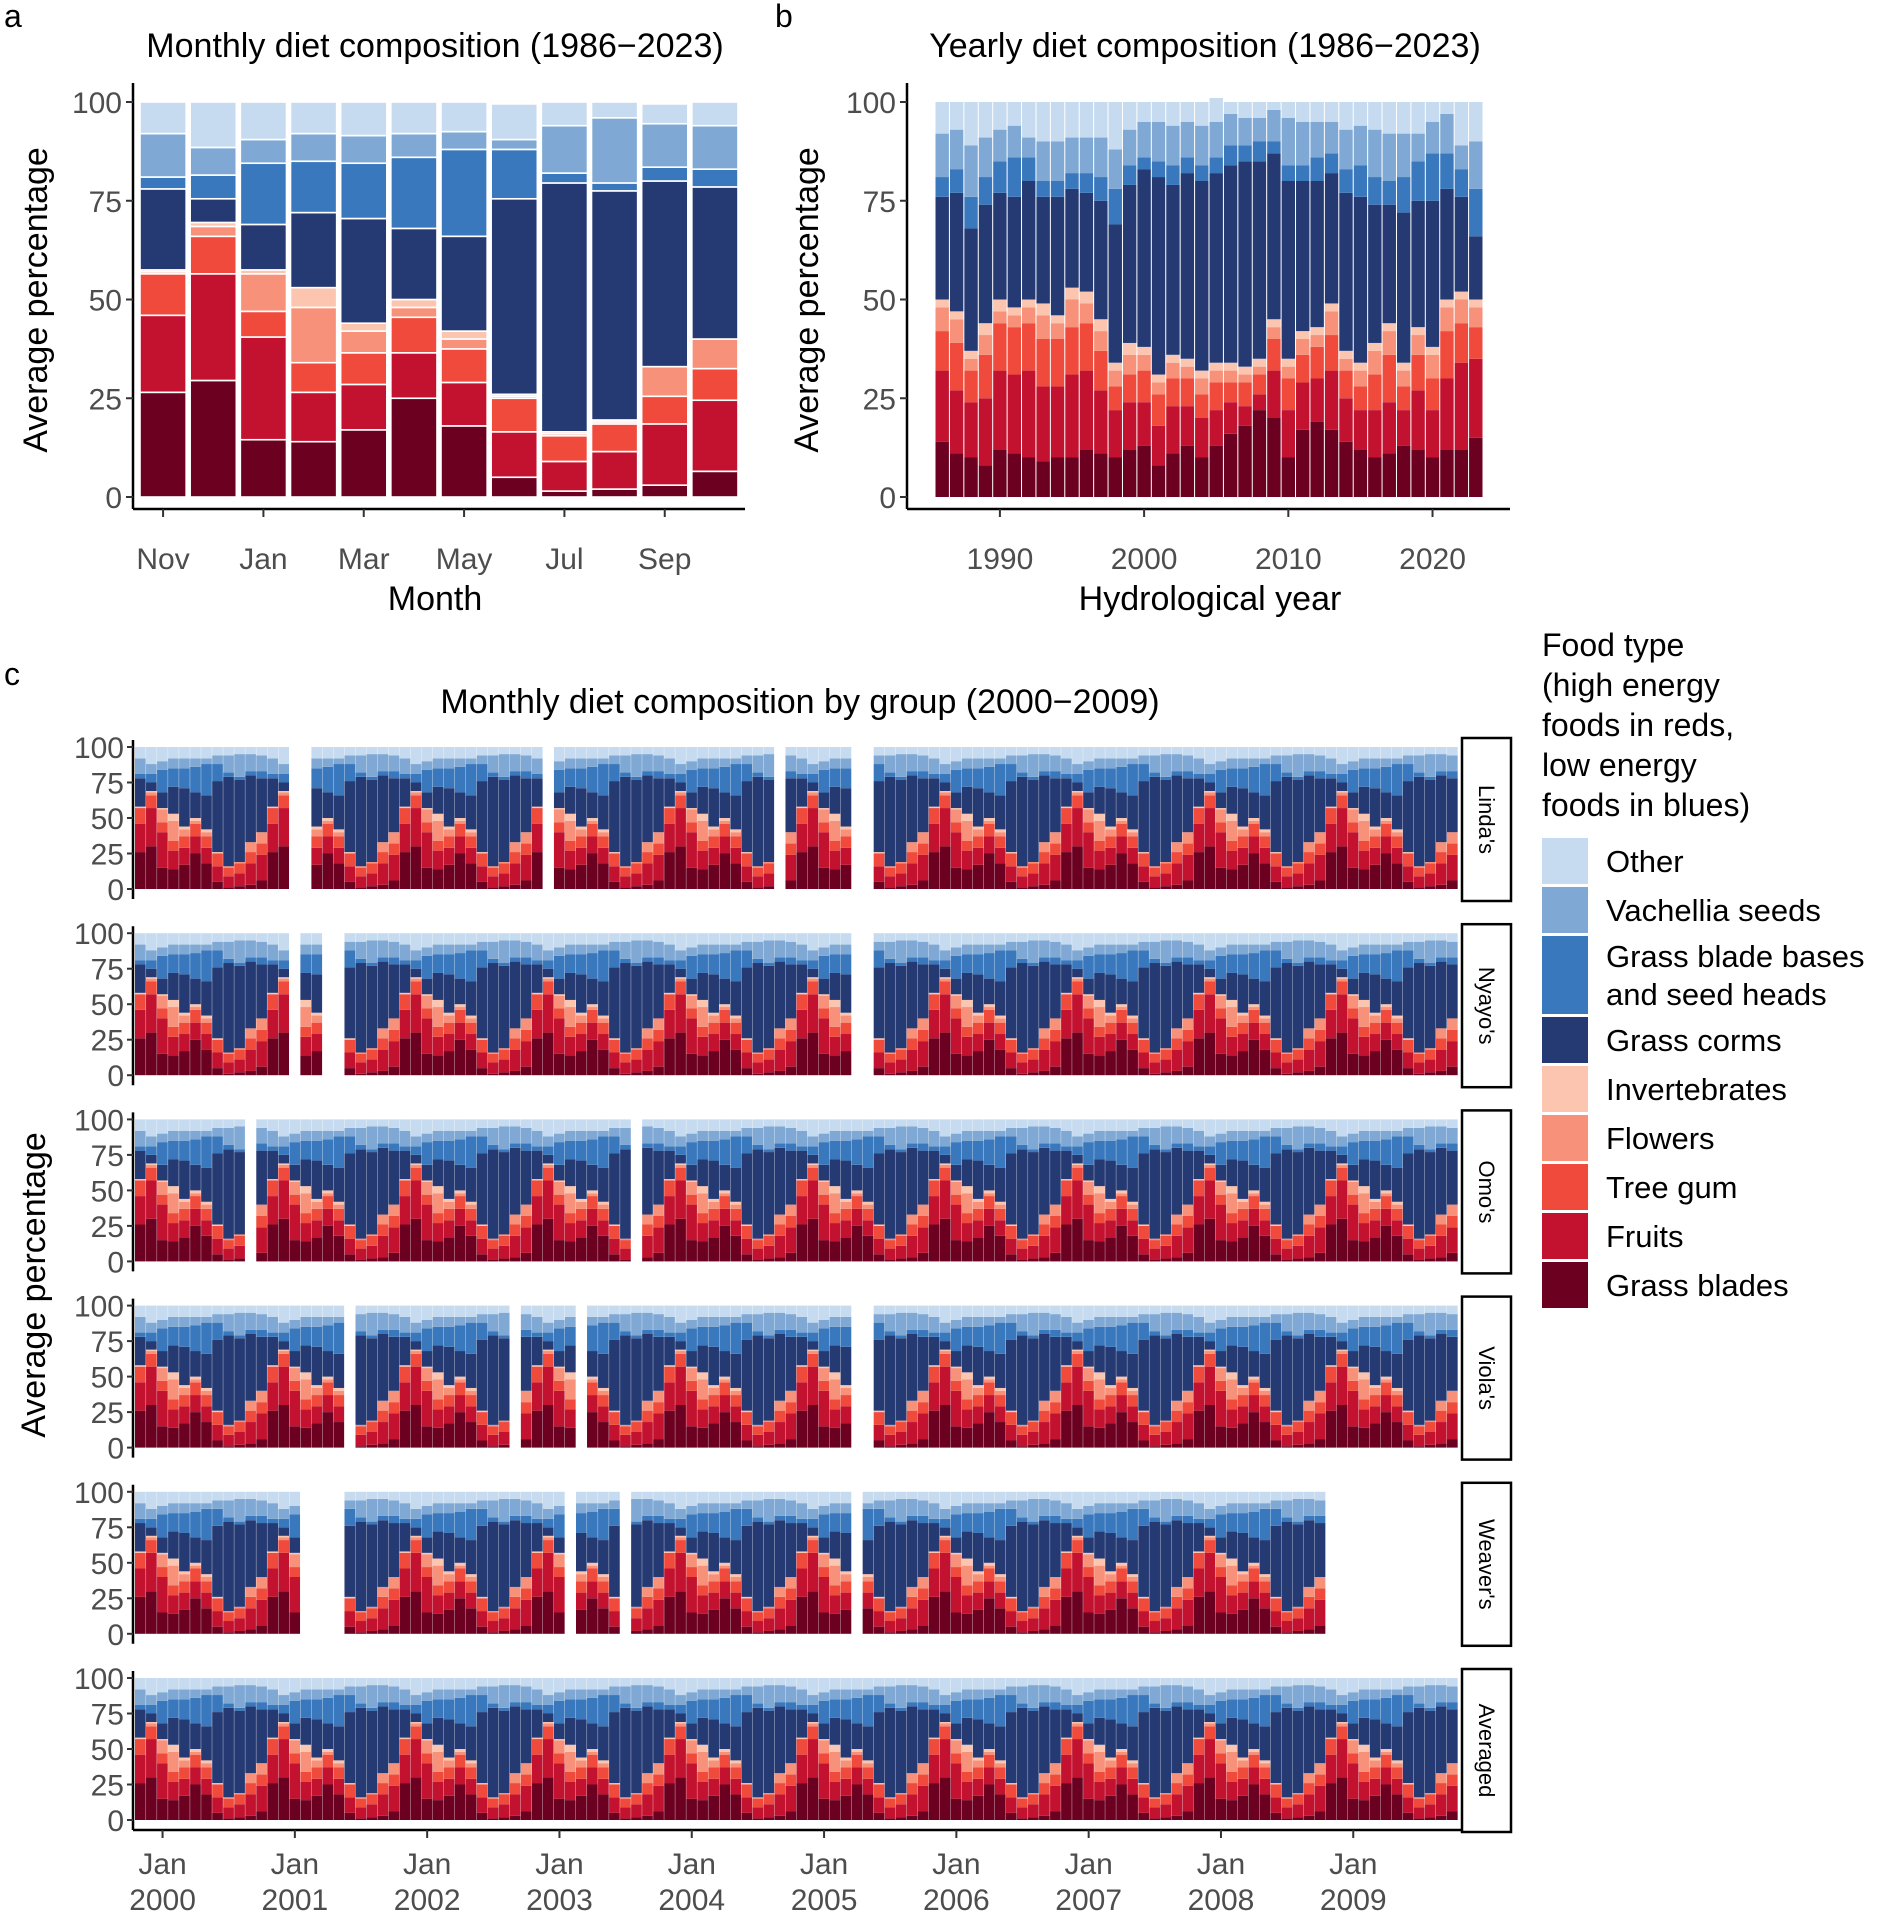 The width and height of the screenshot is (1899, 1917). What do you see at coordinates (769, 1379) in the screenshot?
I see `bar-viola-s-m57-grass-corms` at bounding box center [769, 1379].